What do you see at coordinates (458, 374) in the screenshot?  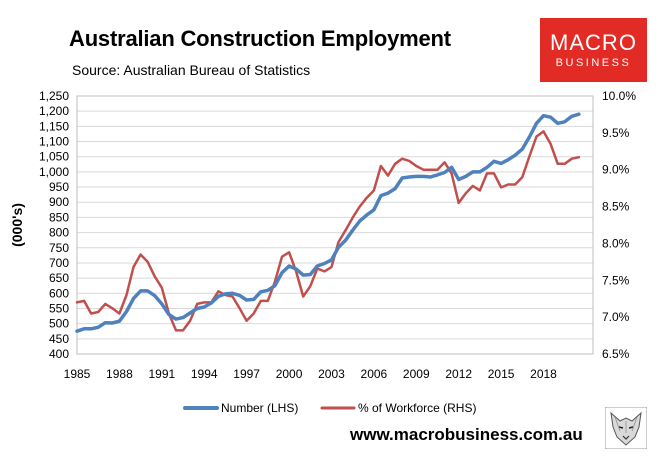 I see `x-tick-label: 2012` at bounding box center [458, 374].